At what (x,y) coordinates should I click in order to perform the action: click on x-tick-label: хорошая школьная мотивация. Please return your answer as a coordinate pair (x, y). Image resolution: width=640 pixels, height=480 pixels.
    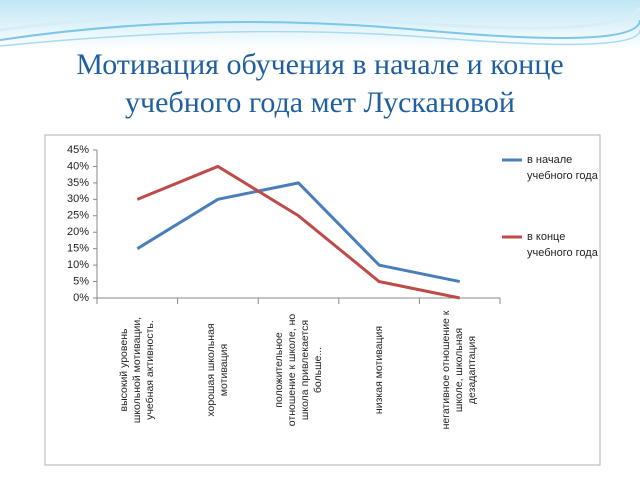
    Looking at the image, I should click on (217, 370).